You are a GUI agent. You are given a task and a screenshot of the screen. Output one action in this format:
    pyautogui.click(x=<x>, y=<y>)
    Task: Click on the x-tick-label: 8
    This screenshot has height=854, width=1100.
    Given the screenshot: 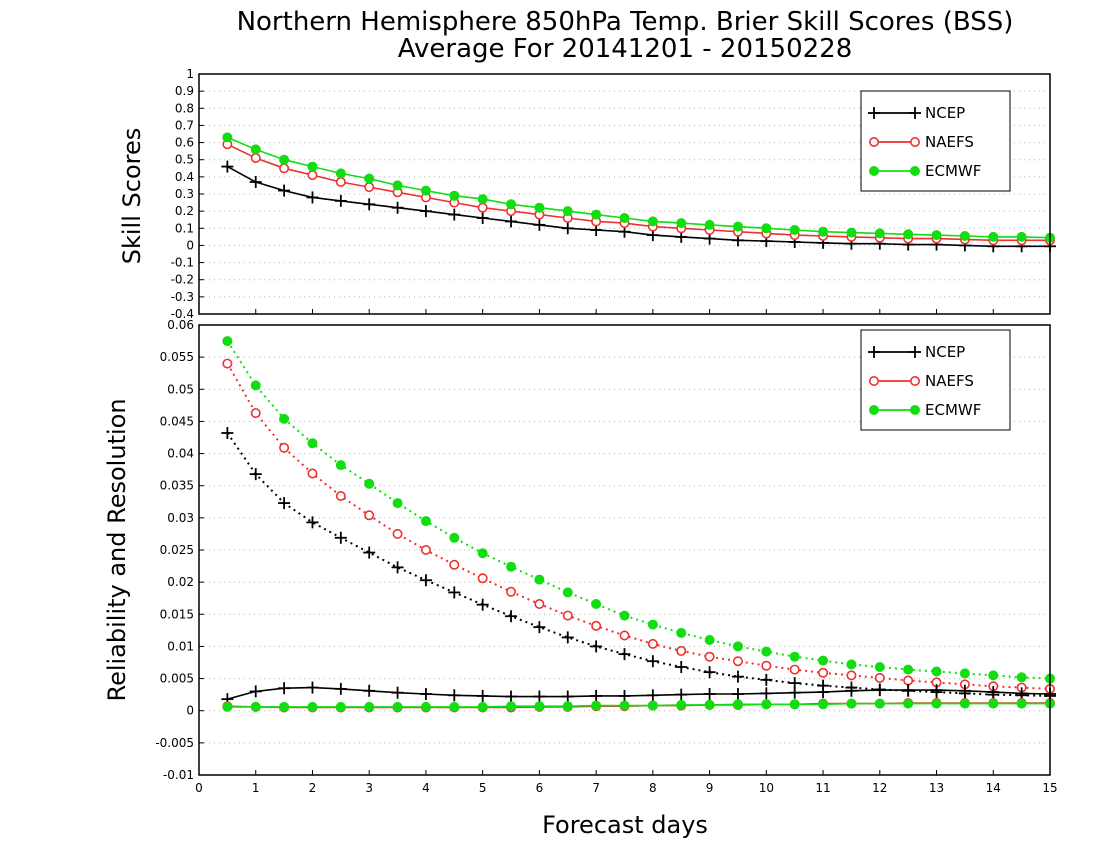 What is the action you would take?
    pyautogui.click(x=653, y=788)
    